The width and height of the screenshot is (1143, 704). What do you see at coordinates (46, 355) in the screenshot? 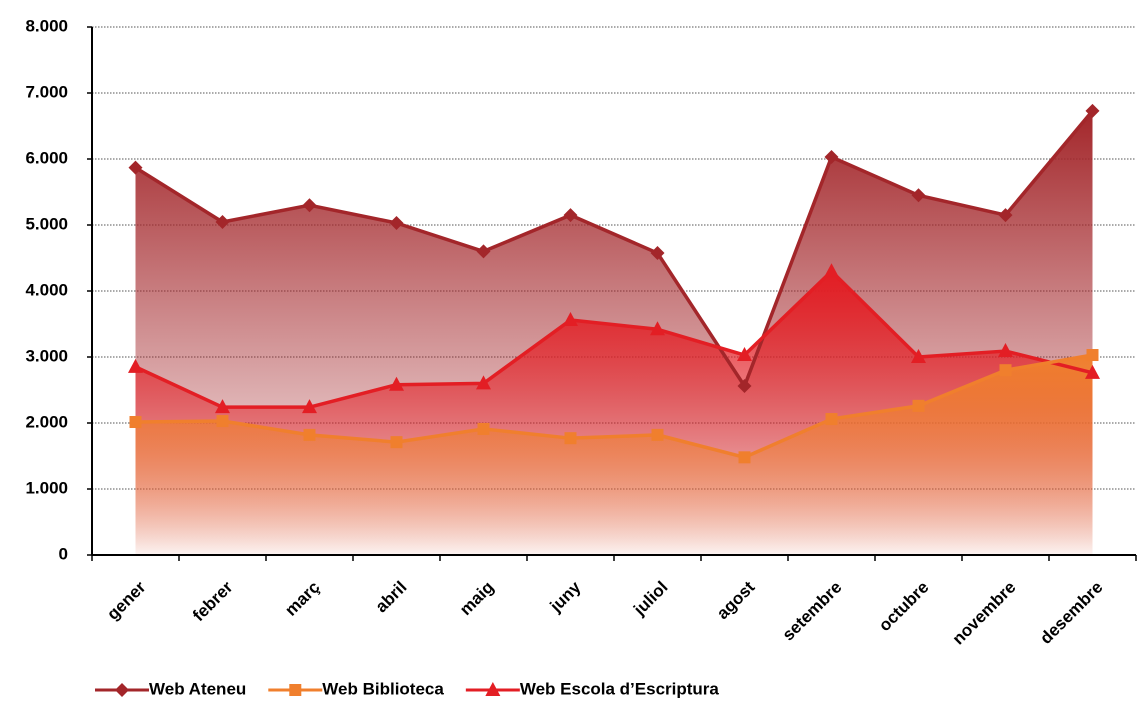
I see `y-tick-label: 3.000` at bounding box center [46, 355].